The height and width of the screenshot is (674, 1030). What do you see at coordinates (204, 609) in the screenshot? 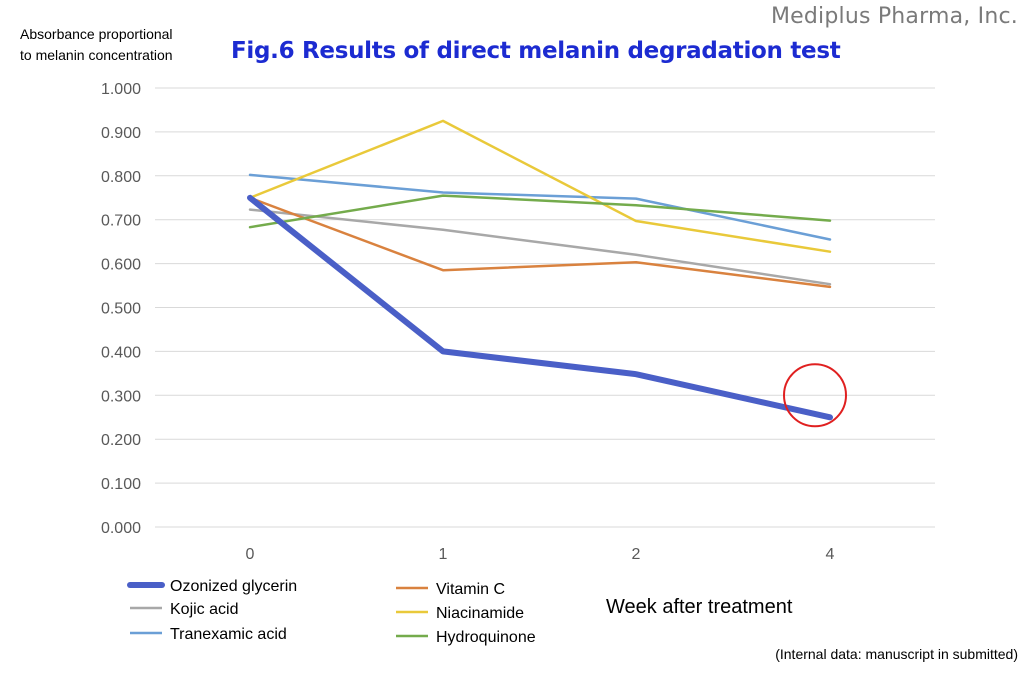
I see `legend-label-kojic-acid: Kojic acid` at bounding box center [204, 609].